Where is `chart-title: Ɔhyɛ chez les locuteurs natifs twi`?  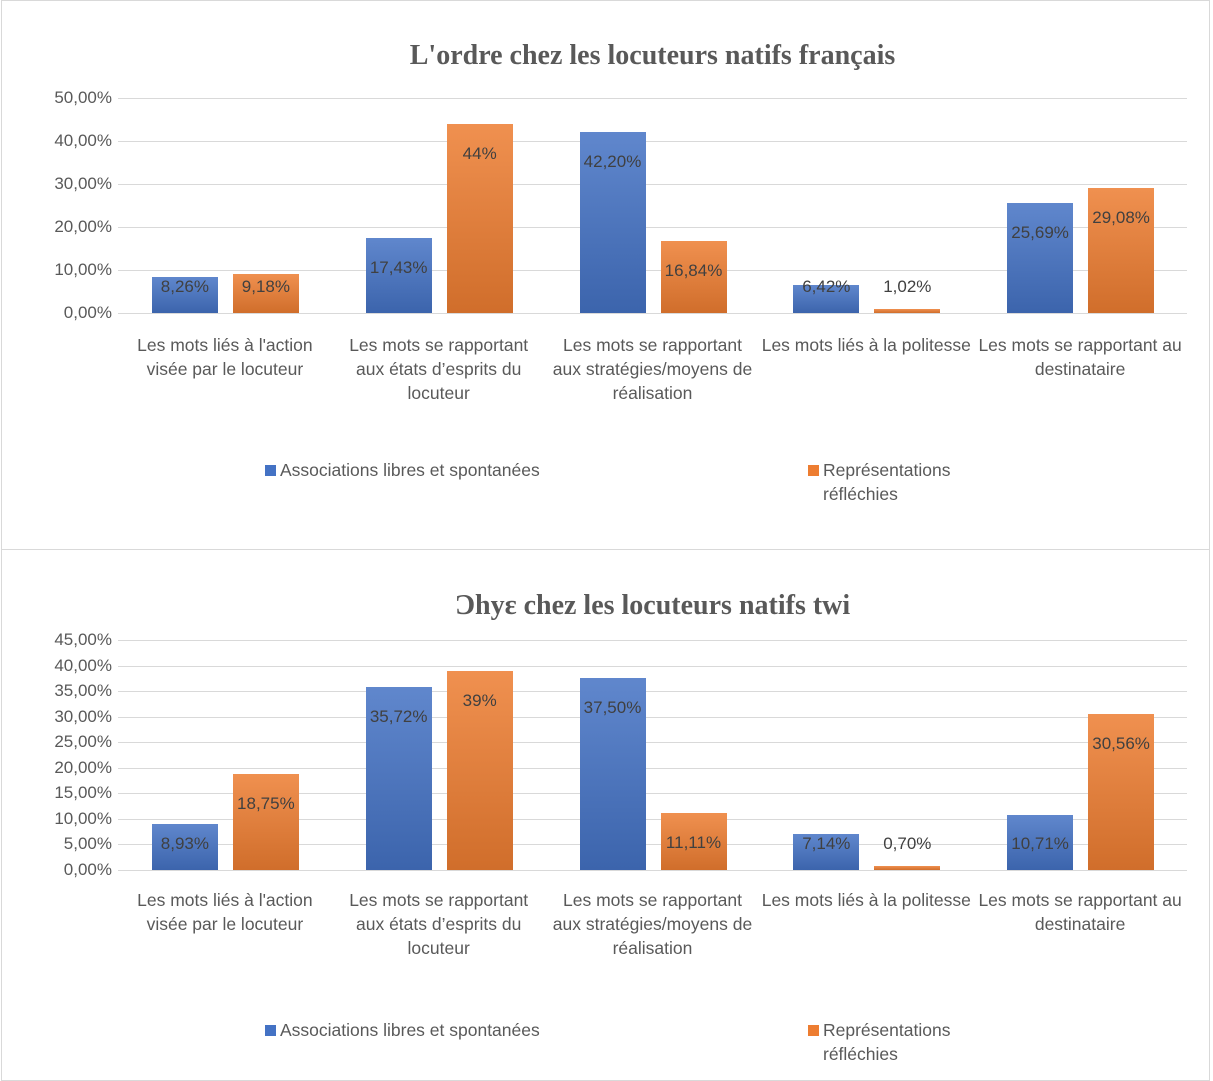 chart-title: Ɔhyɛ chez les locuteurs natifs twi is located at coordinates (652, 605).